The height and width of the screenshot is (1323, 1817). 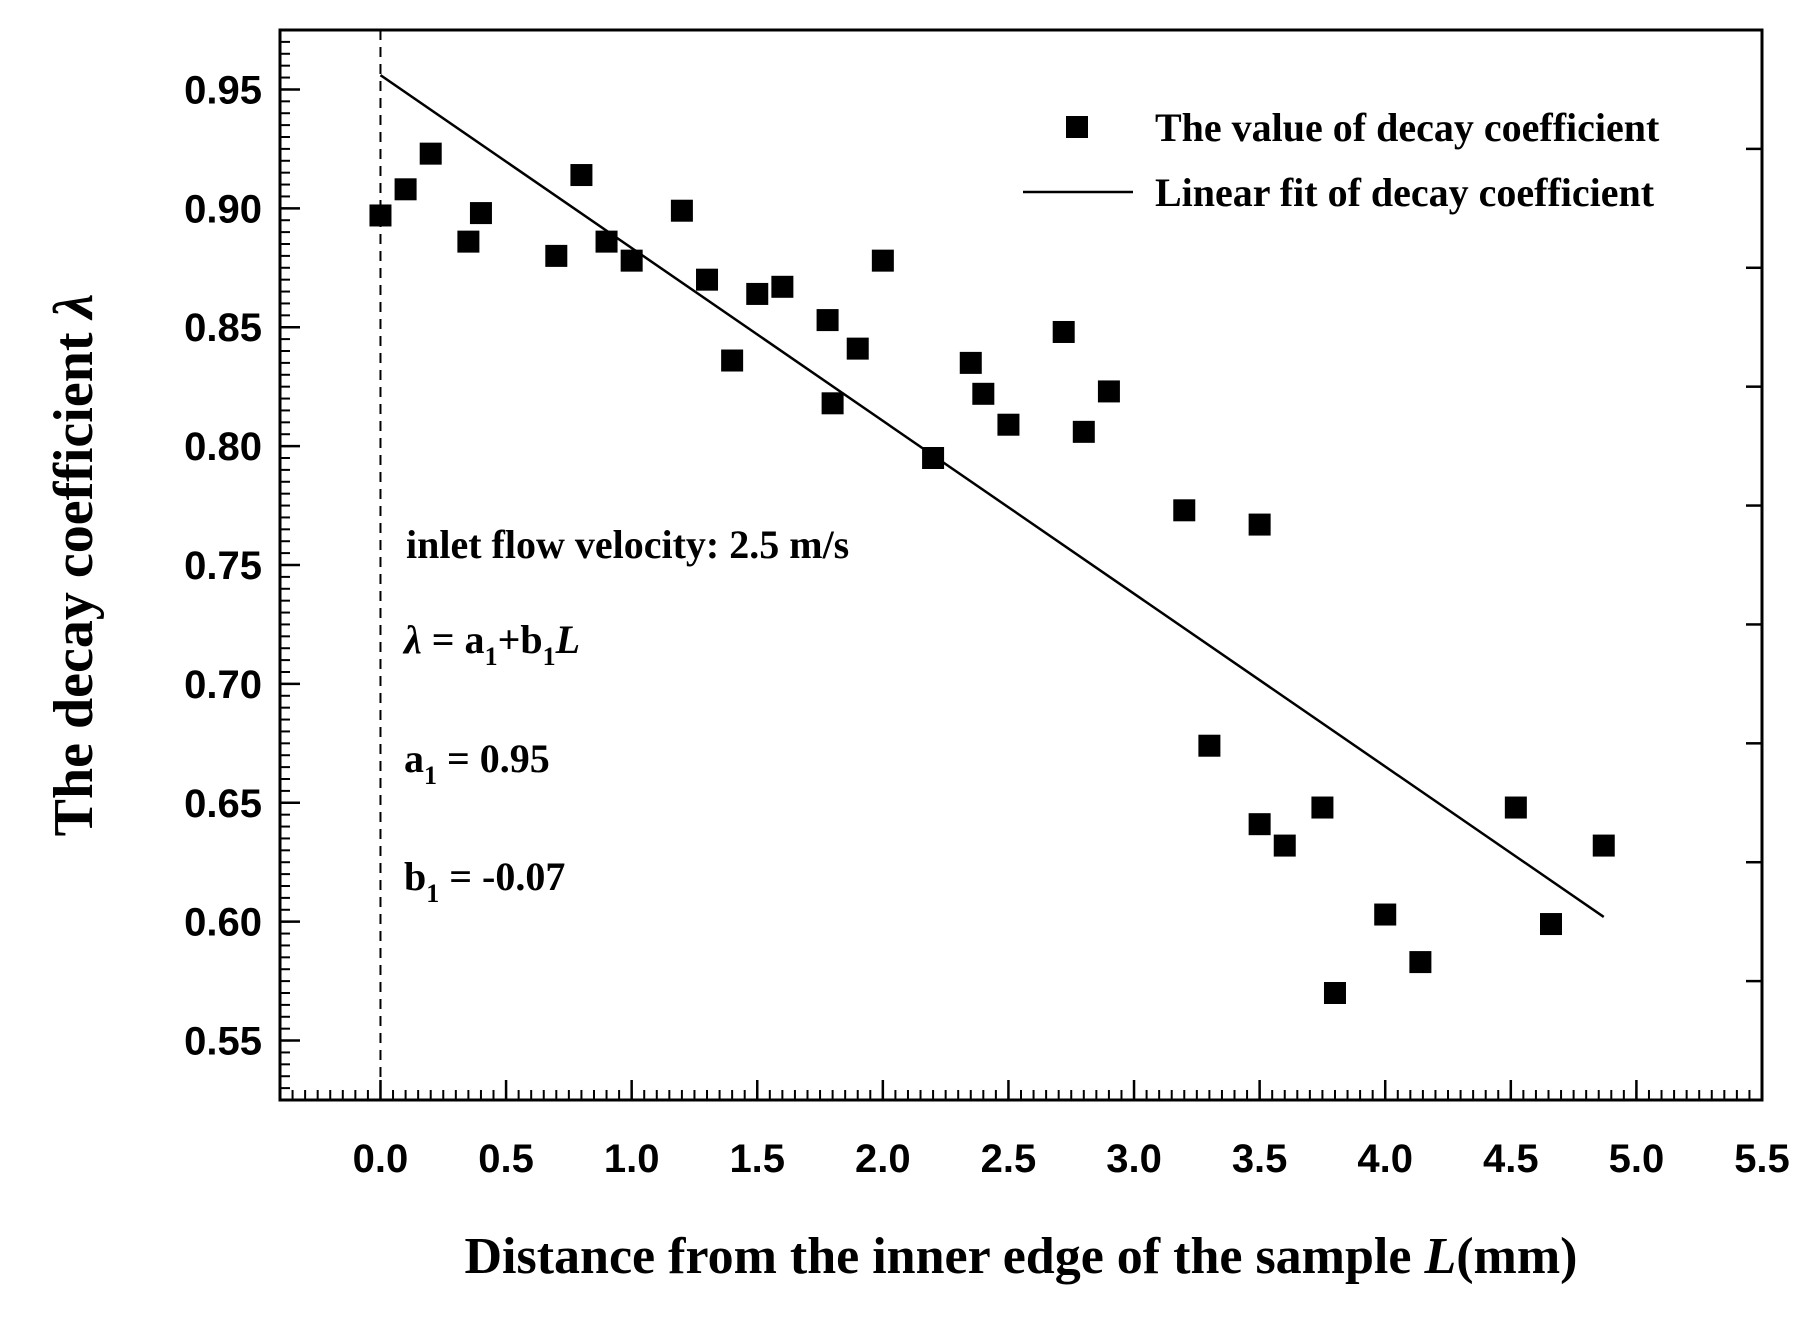 What do you see at coordinates (223, 566) in the screenshot?
I see `y-tick-label: 0.75` at bounding box center [223, 566].